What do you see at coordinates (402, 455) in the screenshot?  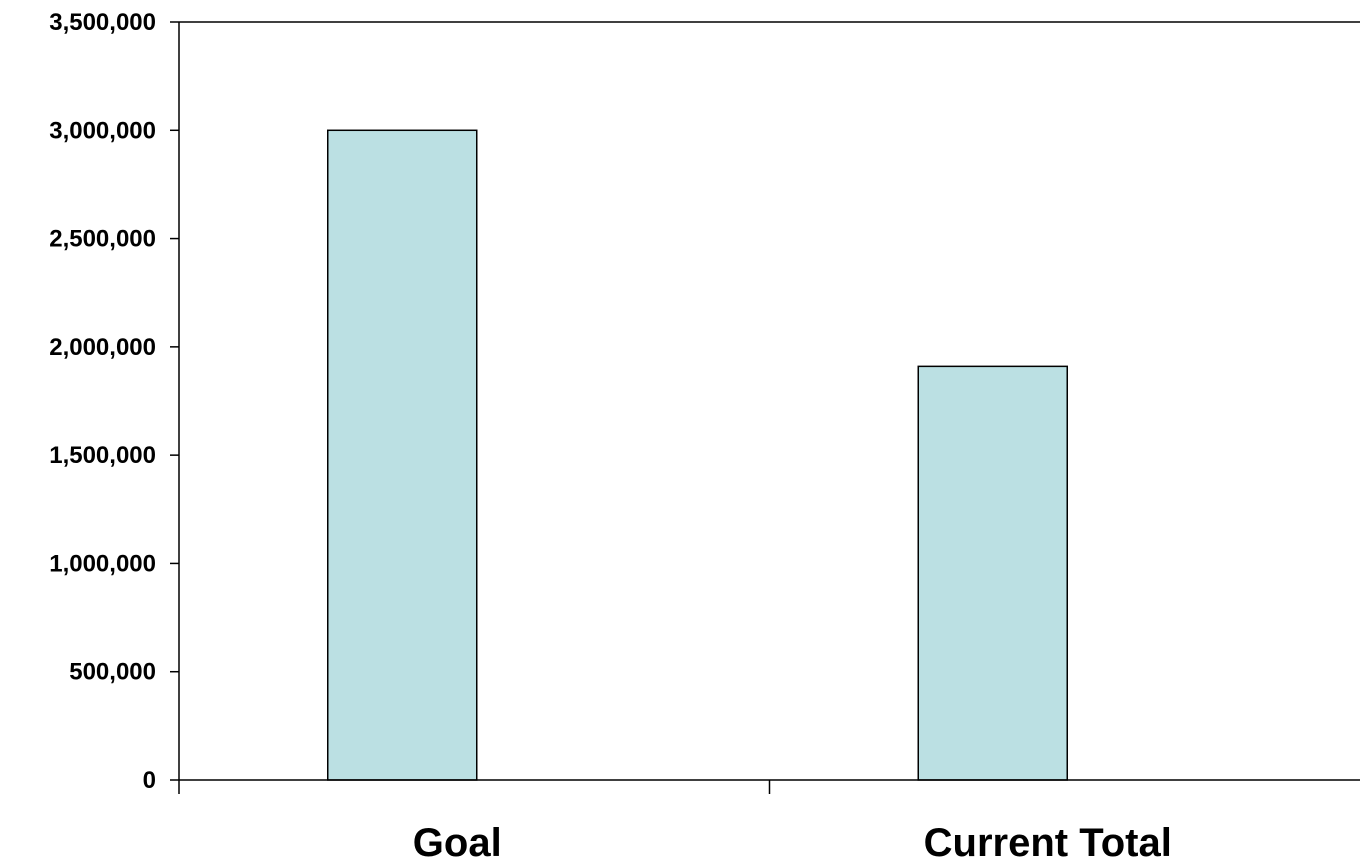 I see `bar-goal` at bounding box center [402, 455].